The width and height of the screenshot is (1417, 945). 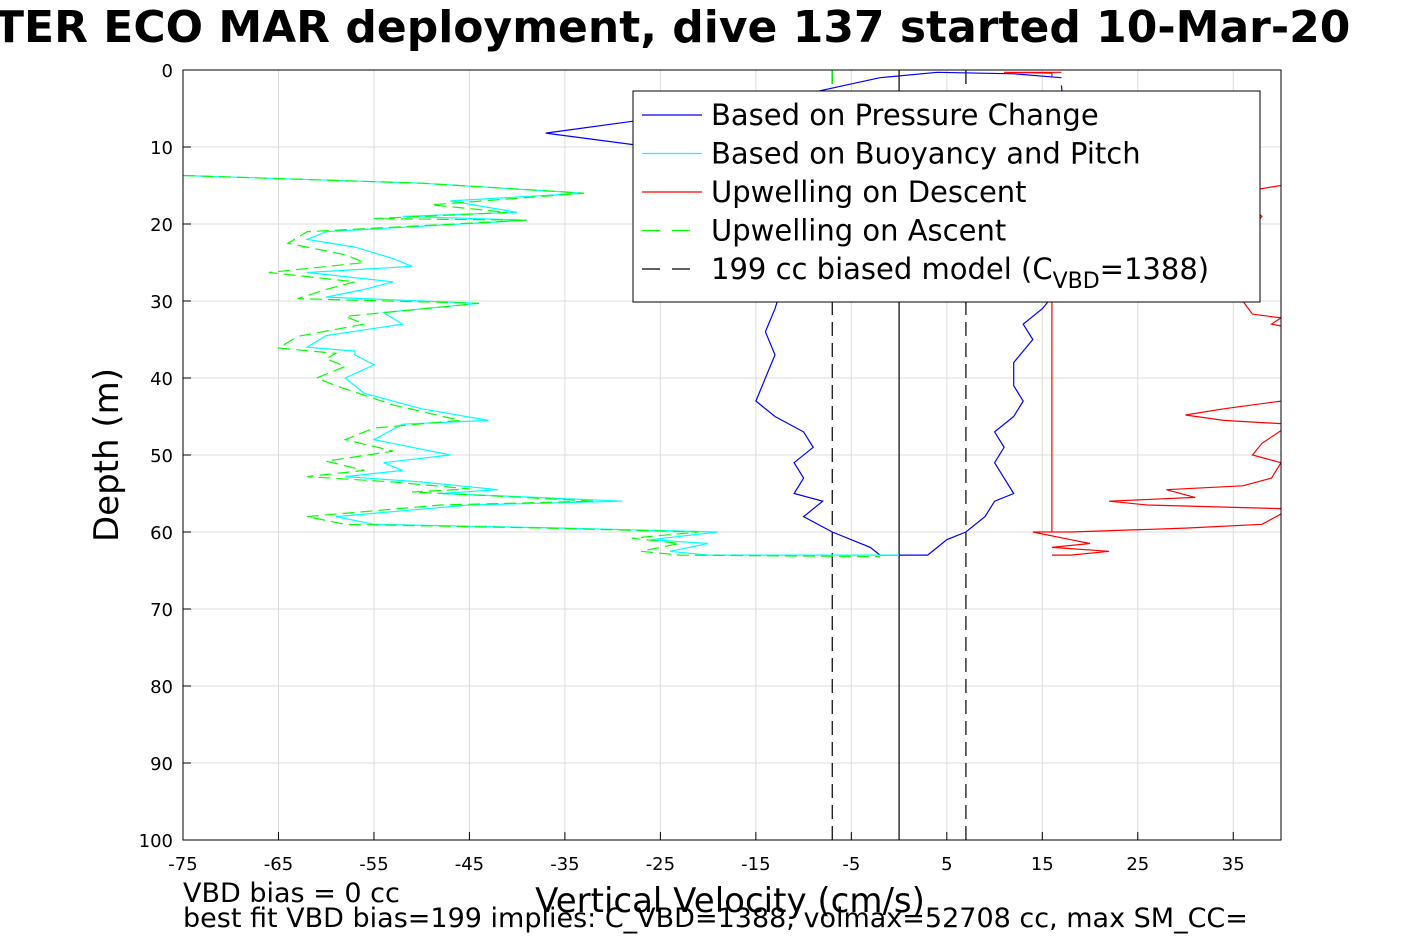 I want to click on y-tick-label: 20, so click(x=161, y=225).